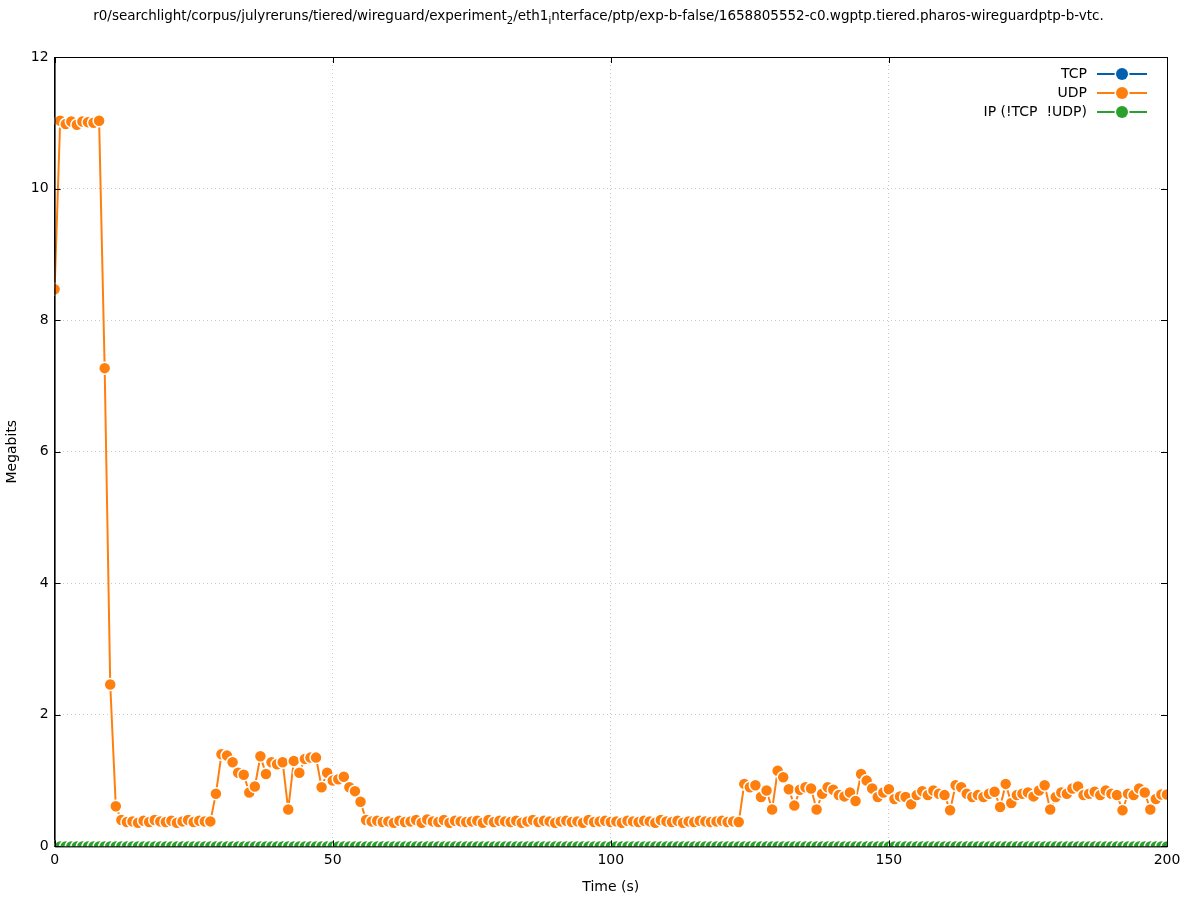  Describe the element at coordinates (44, 845) in the screenshot. I see `y-tick-label: 0` at that location.